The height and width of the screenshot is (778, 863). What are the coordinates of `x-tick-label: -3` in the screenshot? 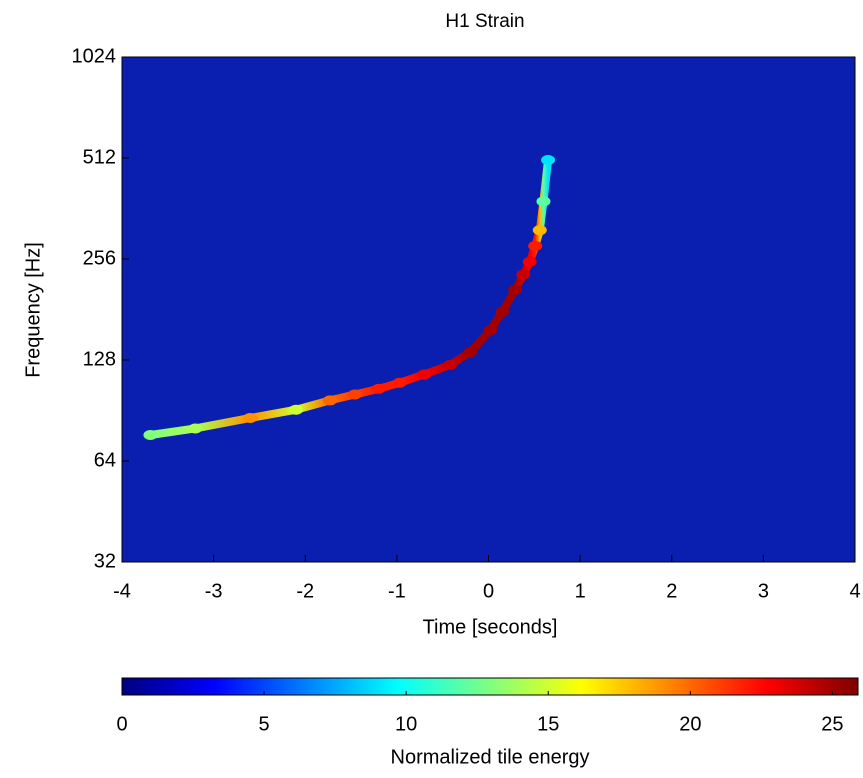 It's located at (214, 591).